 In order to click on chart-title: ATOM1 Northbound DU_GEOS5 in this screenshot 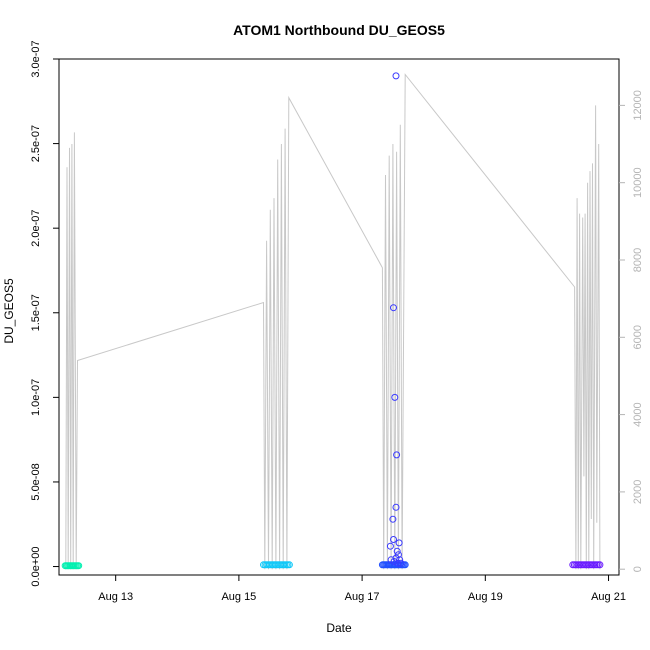, I will do `click(339, 30)`.